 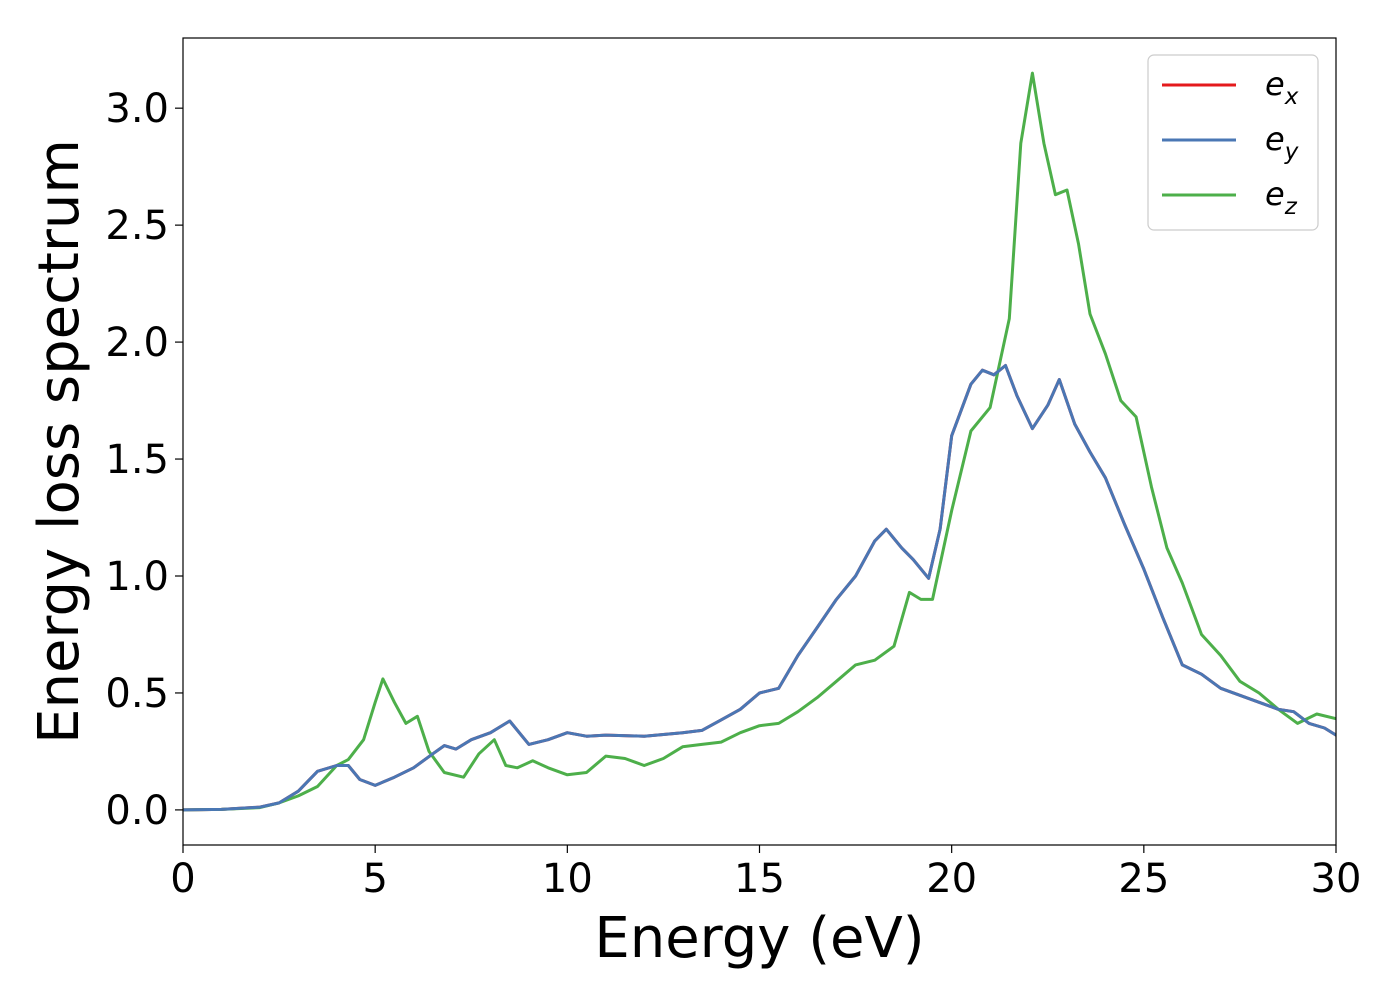 I want to click on x-tick-label: 15, so click(x=759, y=879).